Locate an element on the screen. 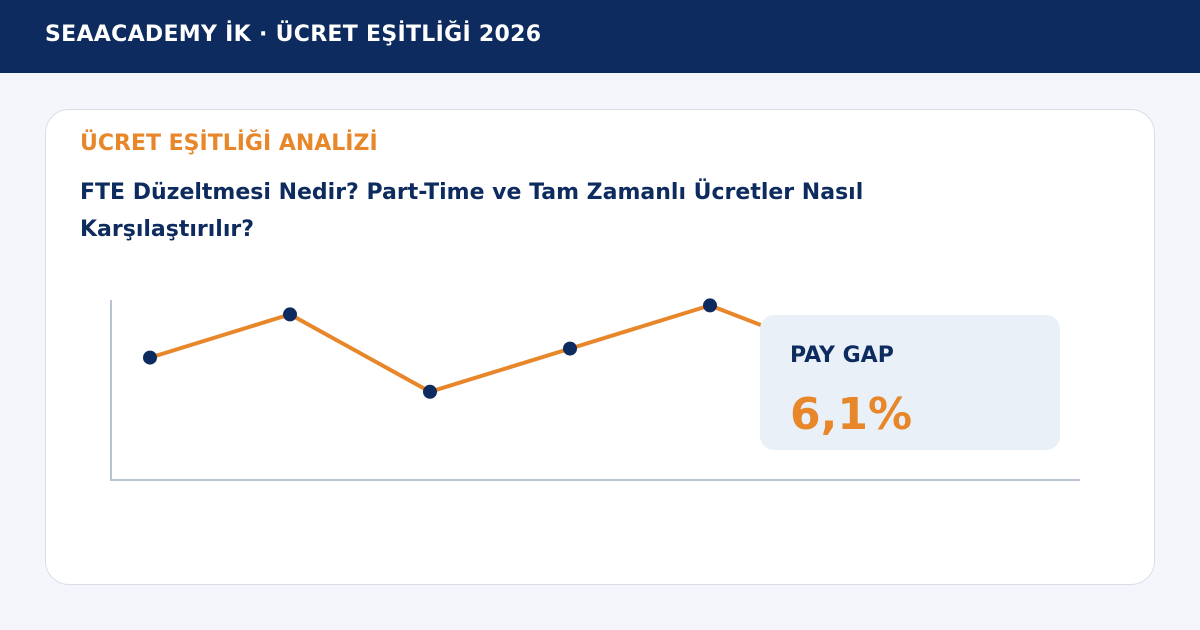 This screenshot has width=1200, height=630. line is located at coordinates (500, 348).